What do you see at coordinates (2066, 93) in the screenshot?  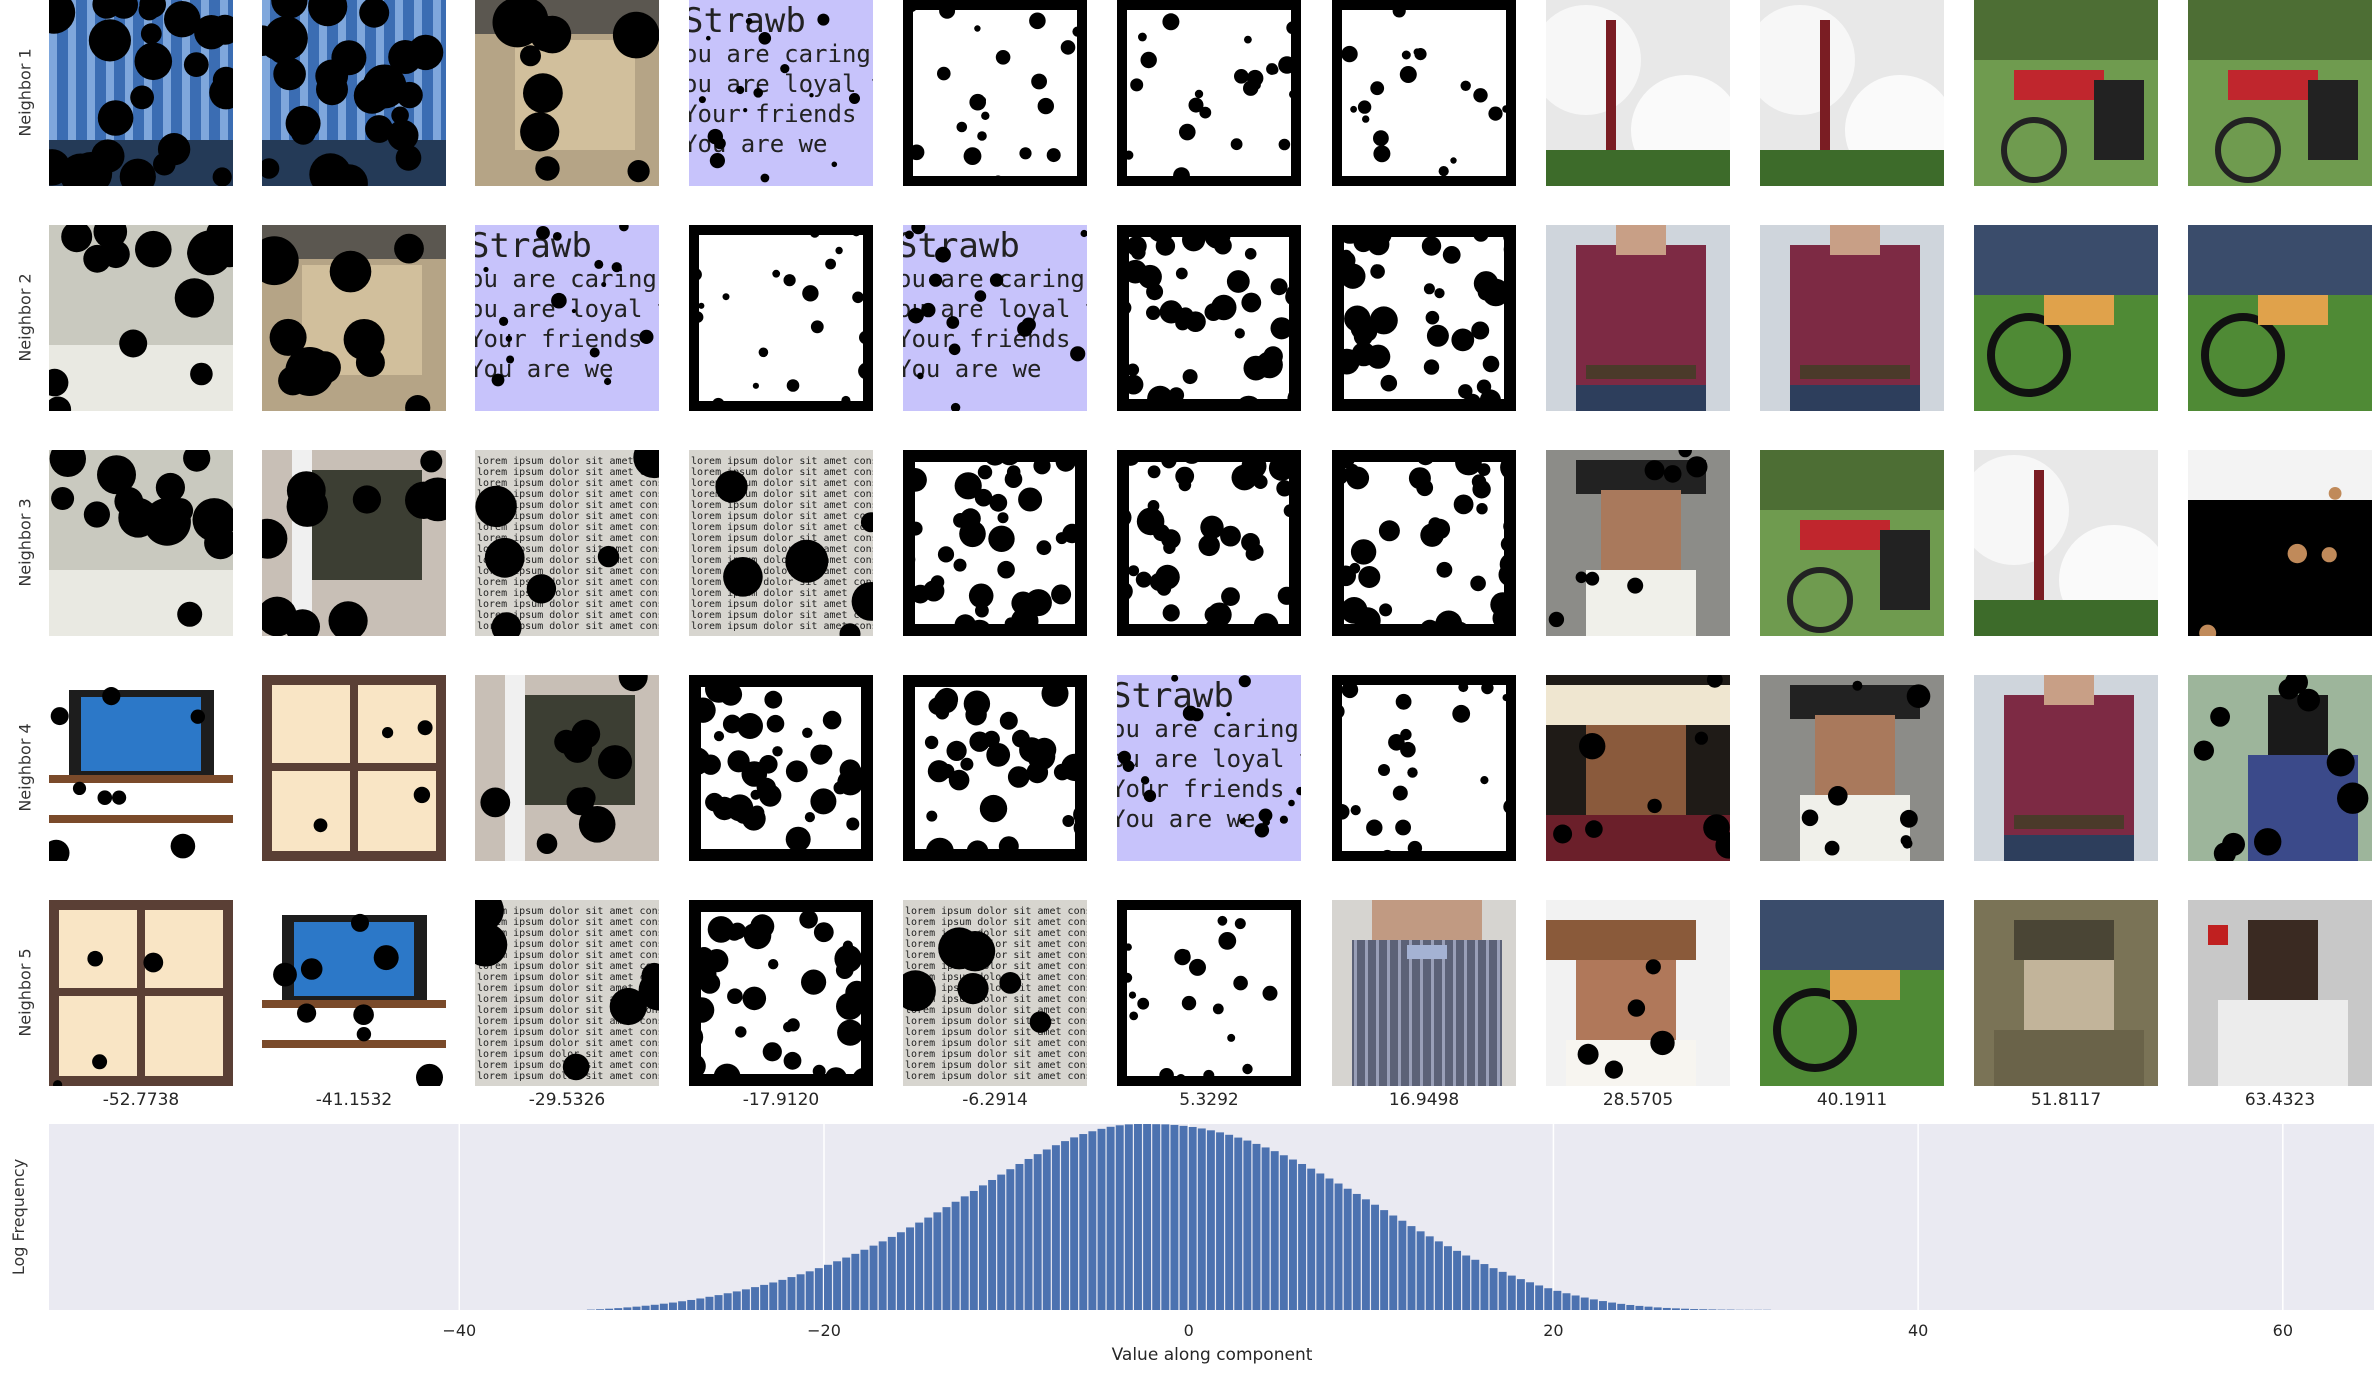 I see `thumbnail-kids-bike-photo` at bounding box center [2066, 93].